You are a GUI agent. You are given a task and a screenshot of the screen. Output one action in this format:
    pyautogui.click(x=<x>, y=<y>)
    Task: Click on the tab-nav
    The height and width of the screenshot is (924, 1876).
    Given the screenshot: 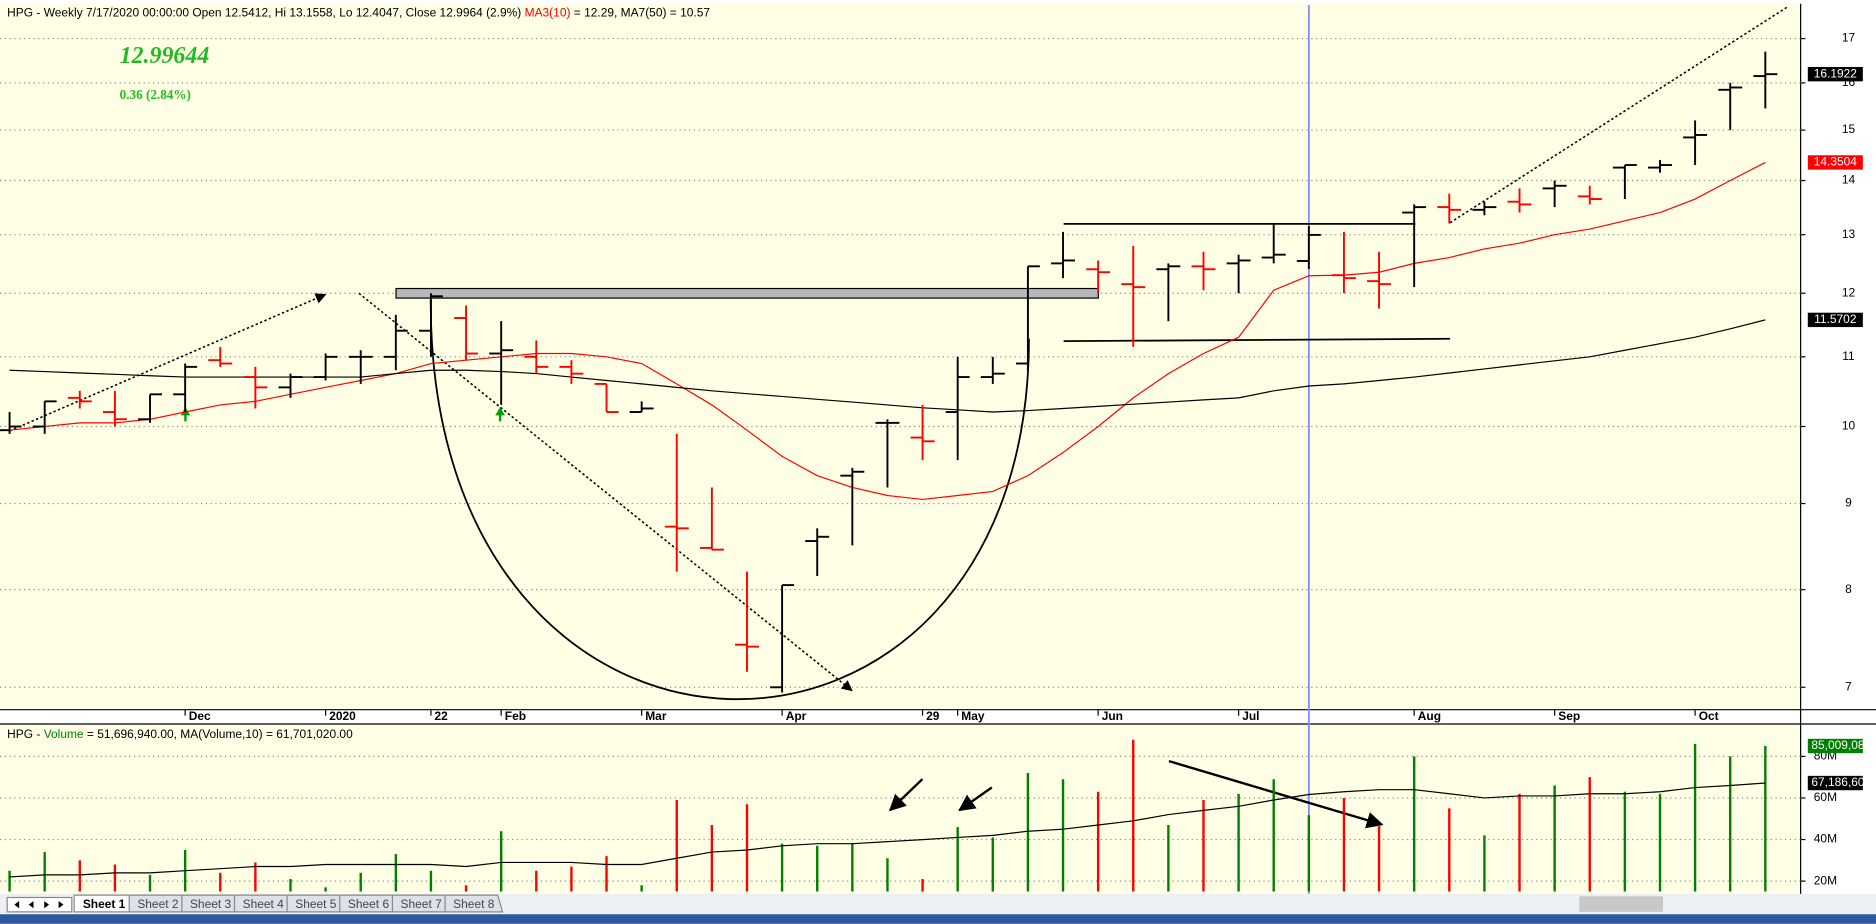 What is the action you would take?
    pyautogui.click(x=39, y=904)
    